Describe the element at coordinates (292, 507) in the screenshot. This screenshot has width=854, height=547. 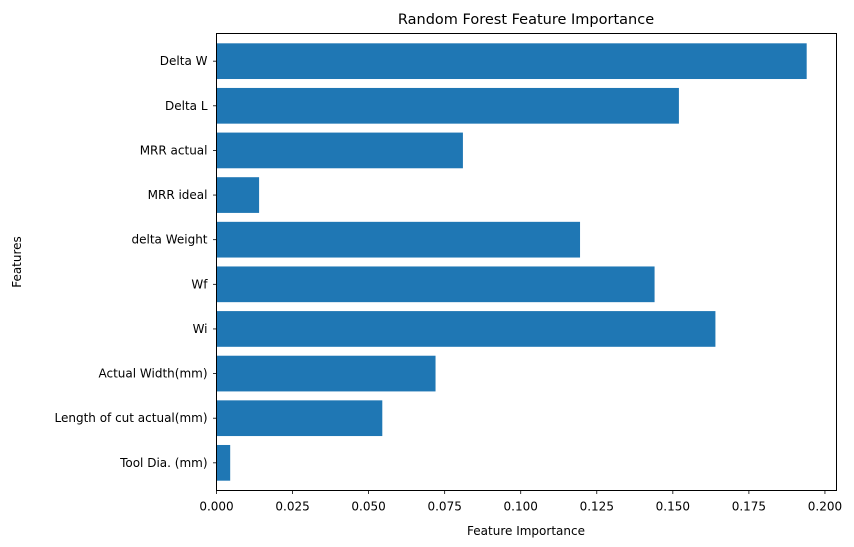
I see `x-tick-label: 0.025` at that location.